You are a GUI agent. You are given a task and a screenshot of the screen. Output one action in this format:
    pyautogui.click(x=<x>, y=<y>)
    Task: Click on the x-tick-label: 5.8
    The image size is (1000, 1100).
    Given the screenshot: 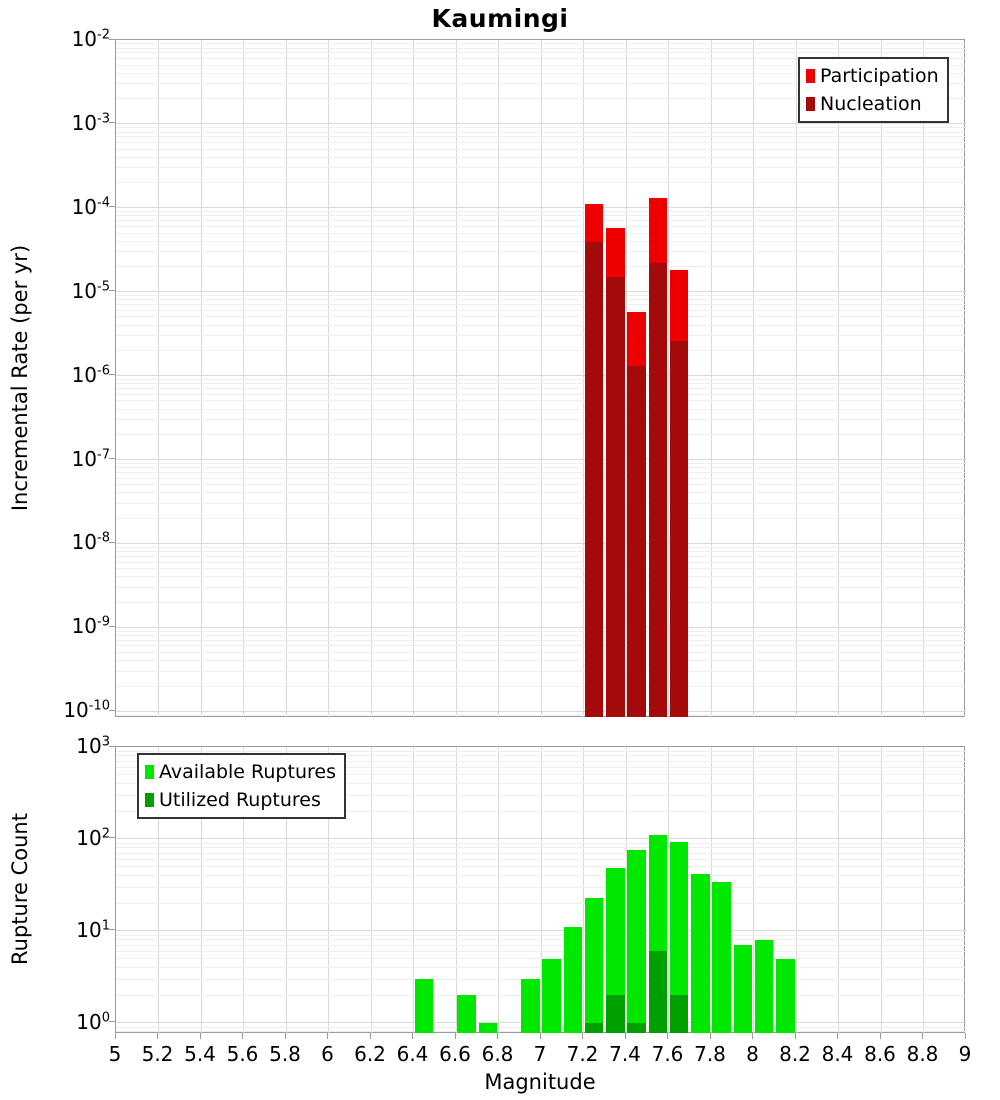 What is the action you would take?
    pyautogui.click(x=285, y=1054)
    